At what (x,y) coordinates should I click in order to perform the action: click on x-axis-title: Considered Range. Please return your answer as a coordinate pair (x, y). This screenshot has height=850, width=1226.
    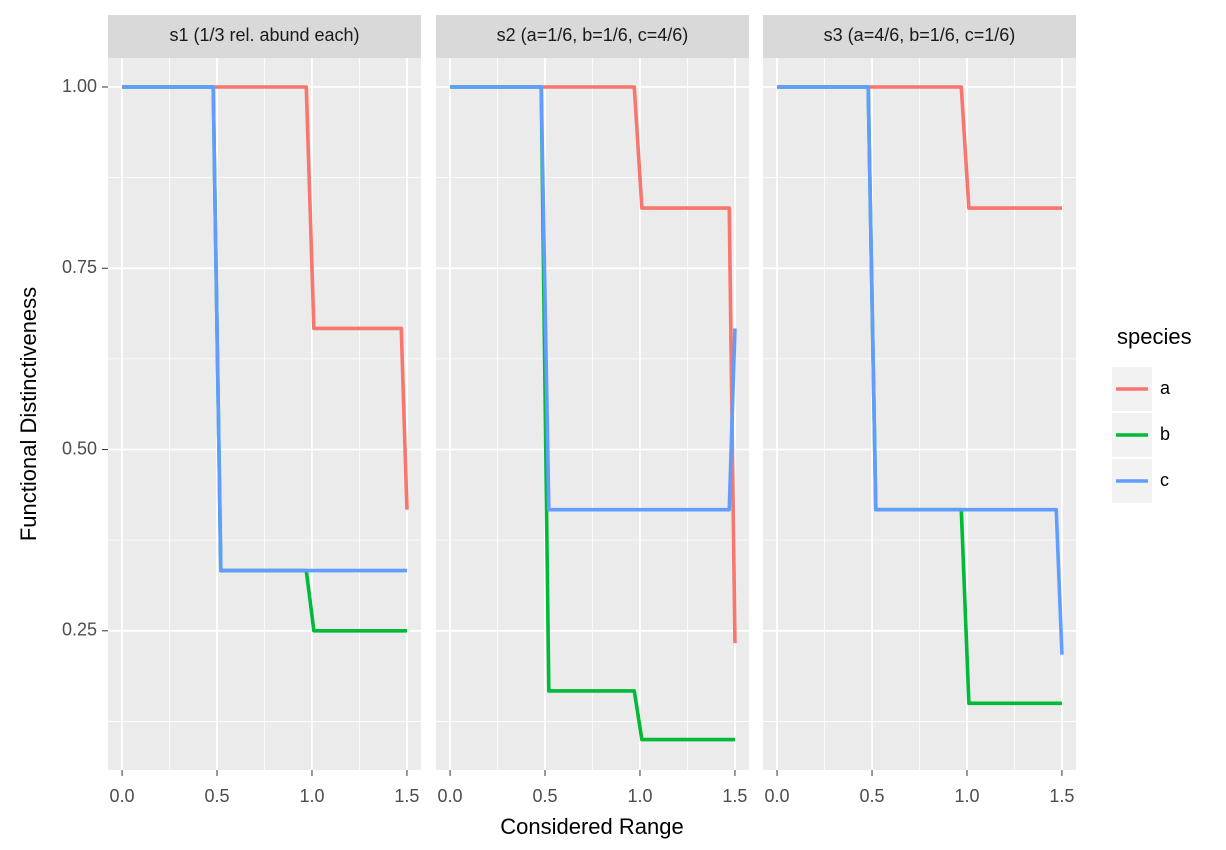
    Looking at the image, I should click on (591, 826).